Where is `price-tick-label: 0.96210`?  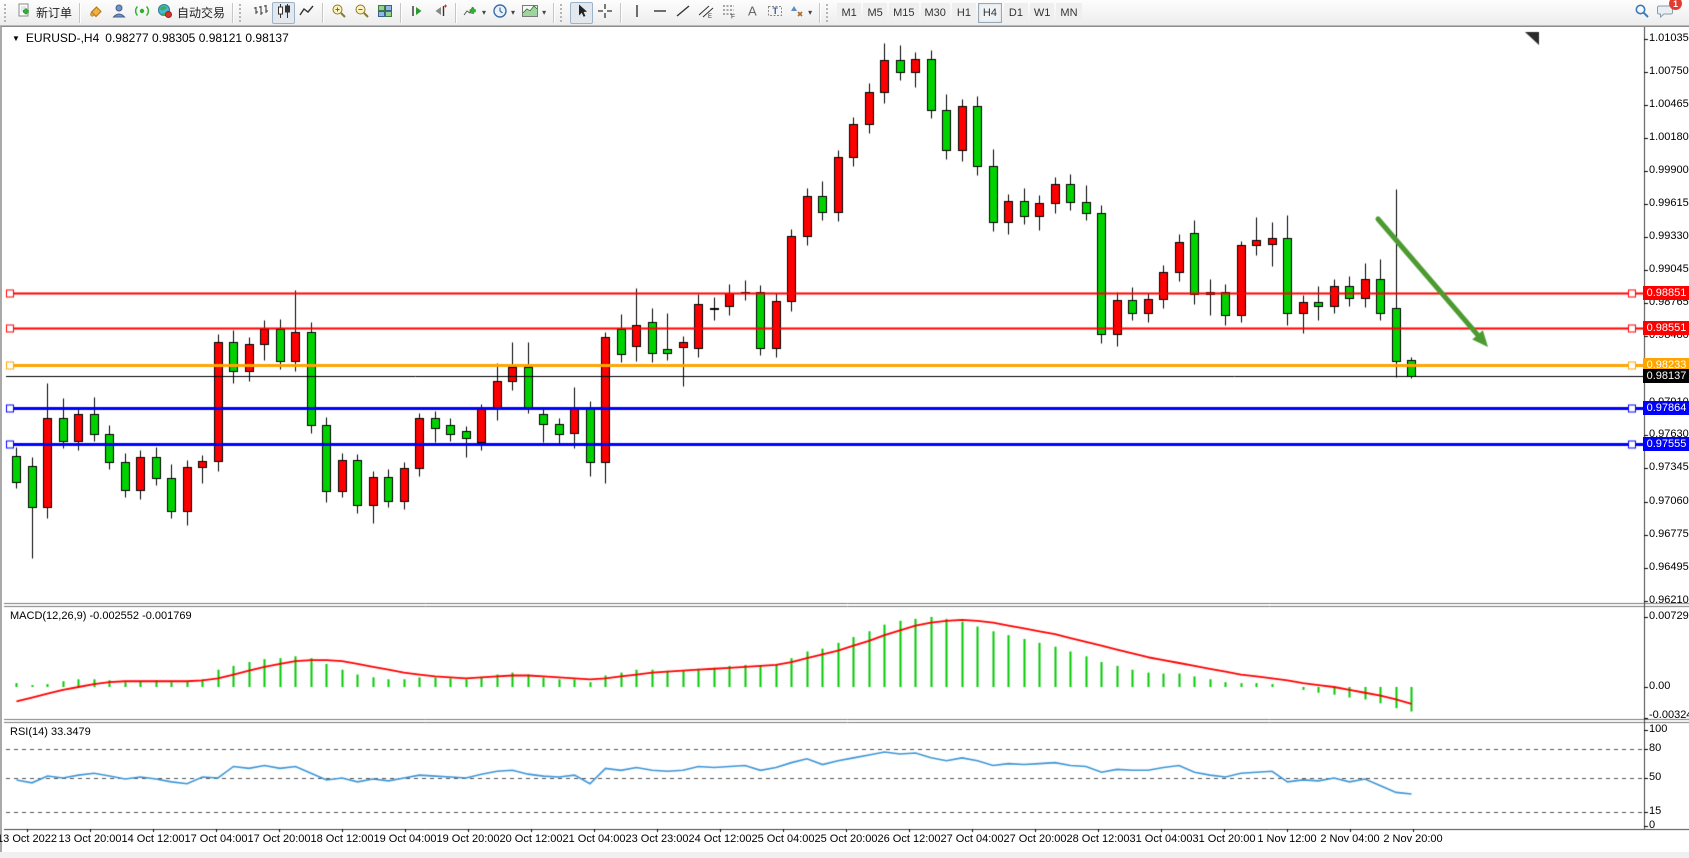
price-tick-label: 0.96210 is located at coordinates (1669, 599).